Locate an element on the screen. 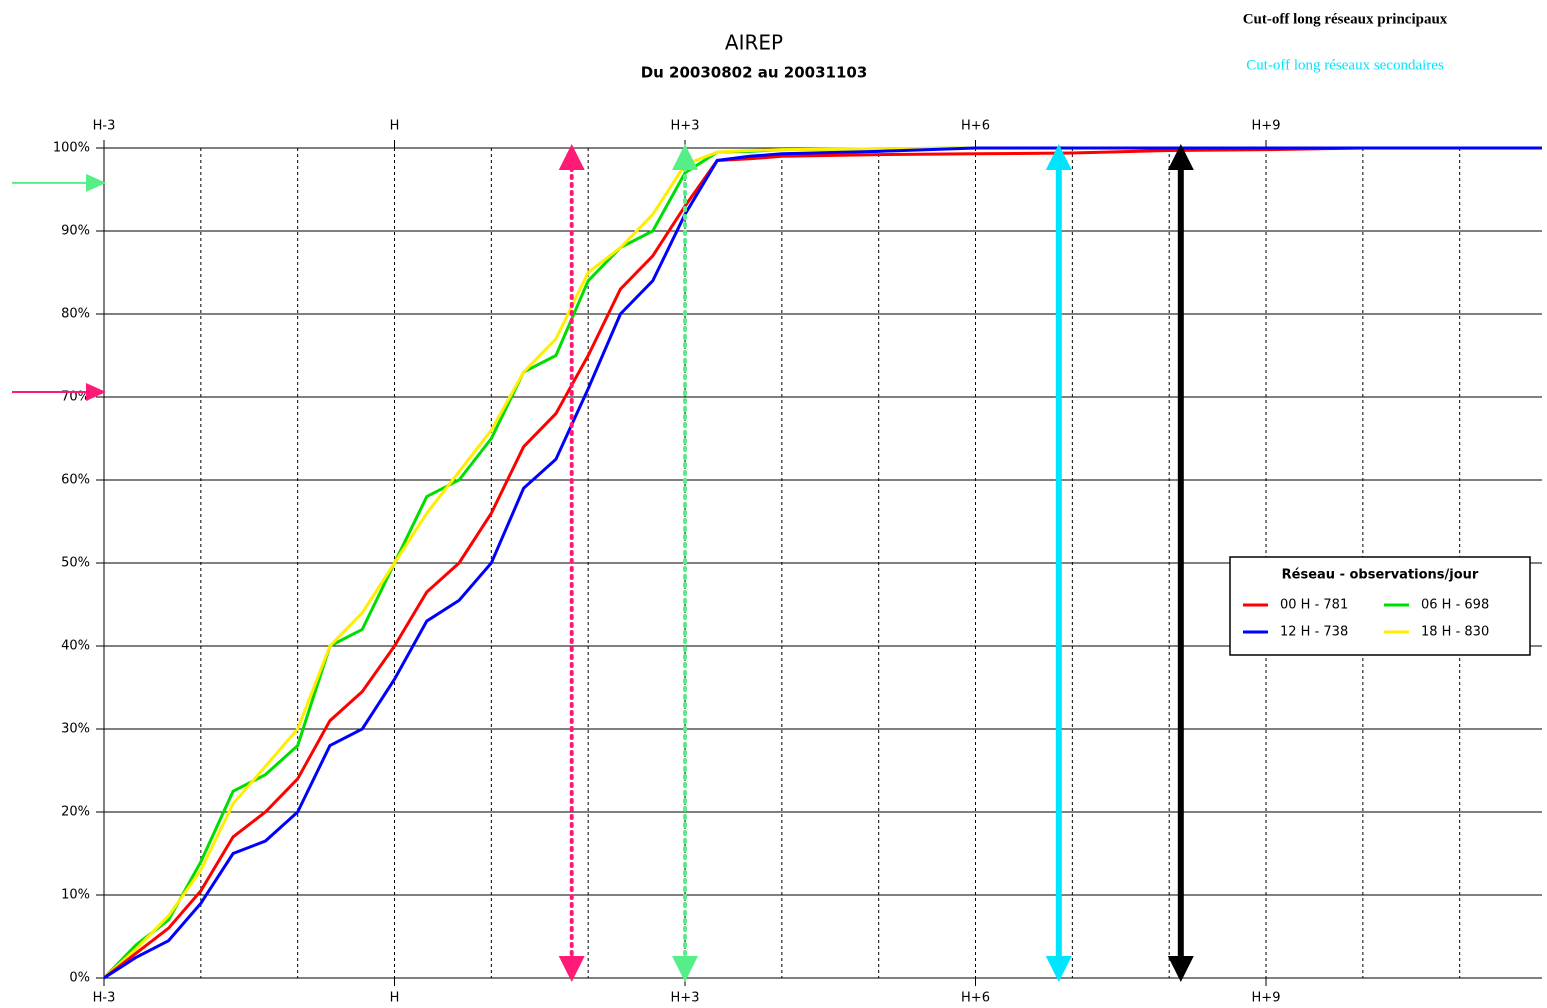 The image size is (1547, 1008). legend-label: 18 H - 830 is located at coordinates (1455, 632).